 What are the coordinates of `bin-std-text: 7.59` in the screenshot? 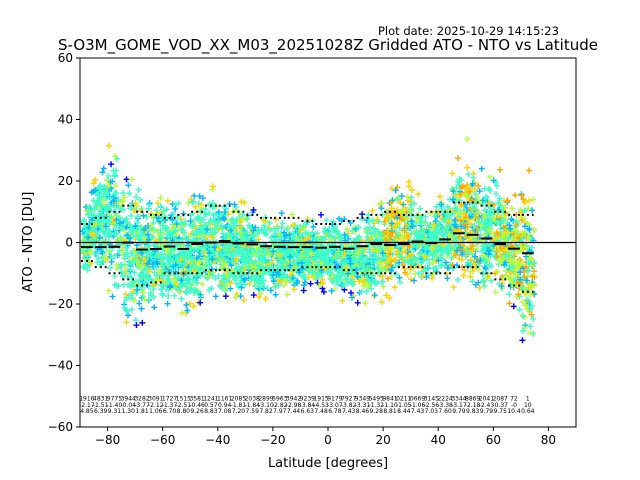 It's located at (253, 411).